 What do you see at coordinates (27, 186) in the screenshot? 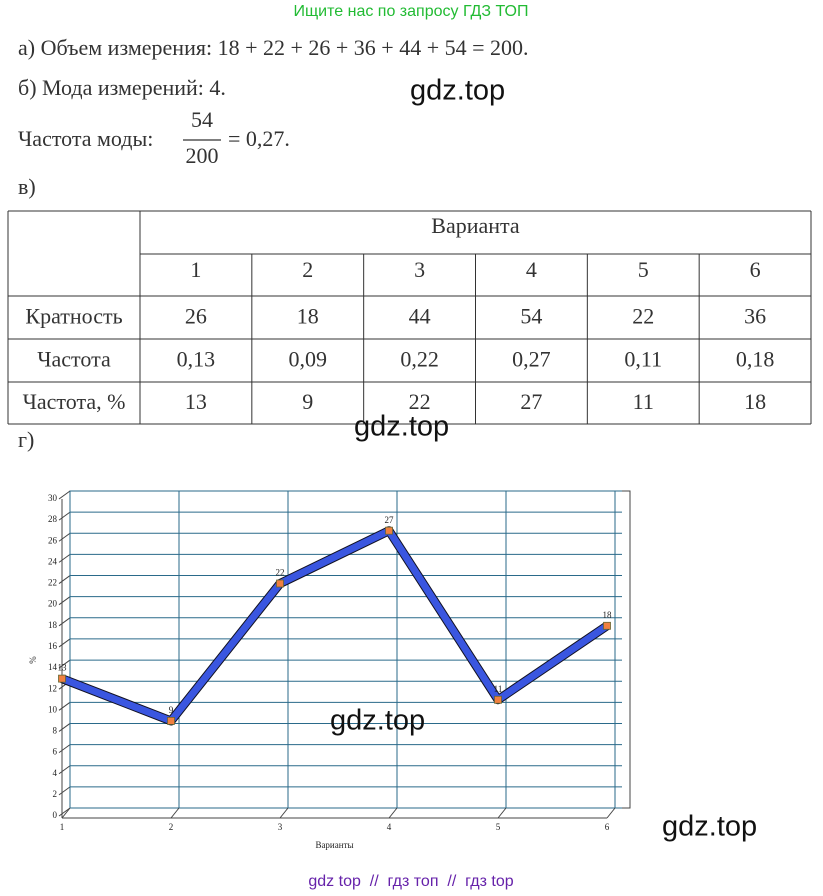
I see `part-v: в)` at bounding box center [27, 186].